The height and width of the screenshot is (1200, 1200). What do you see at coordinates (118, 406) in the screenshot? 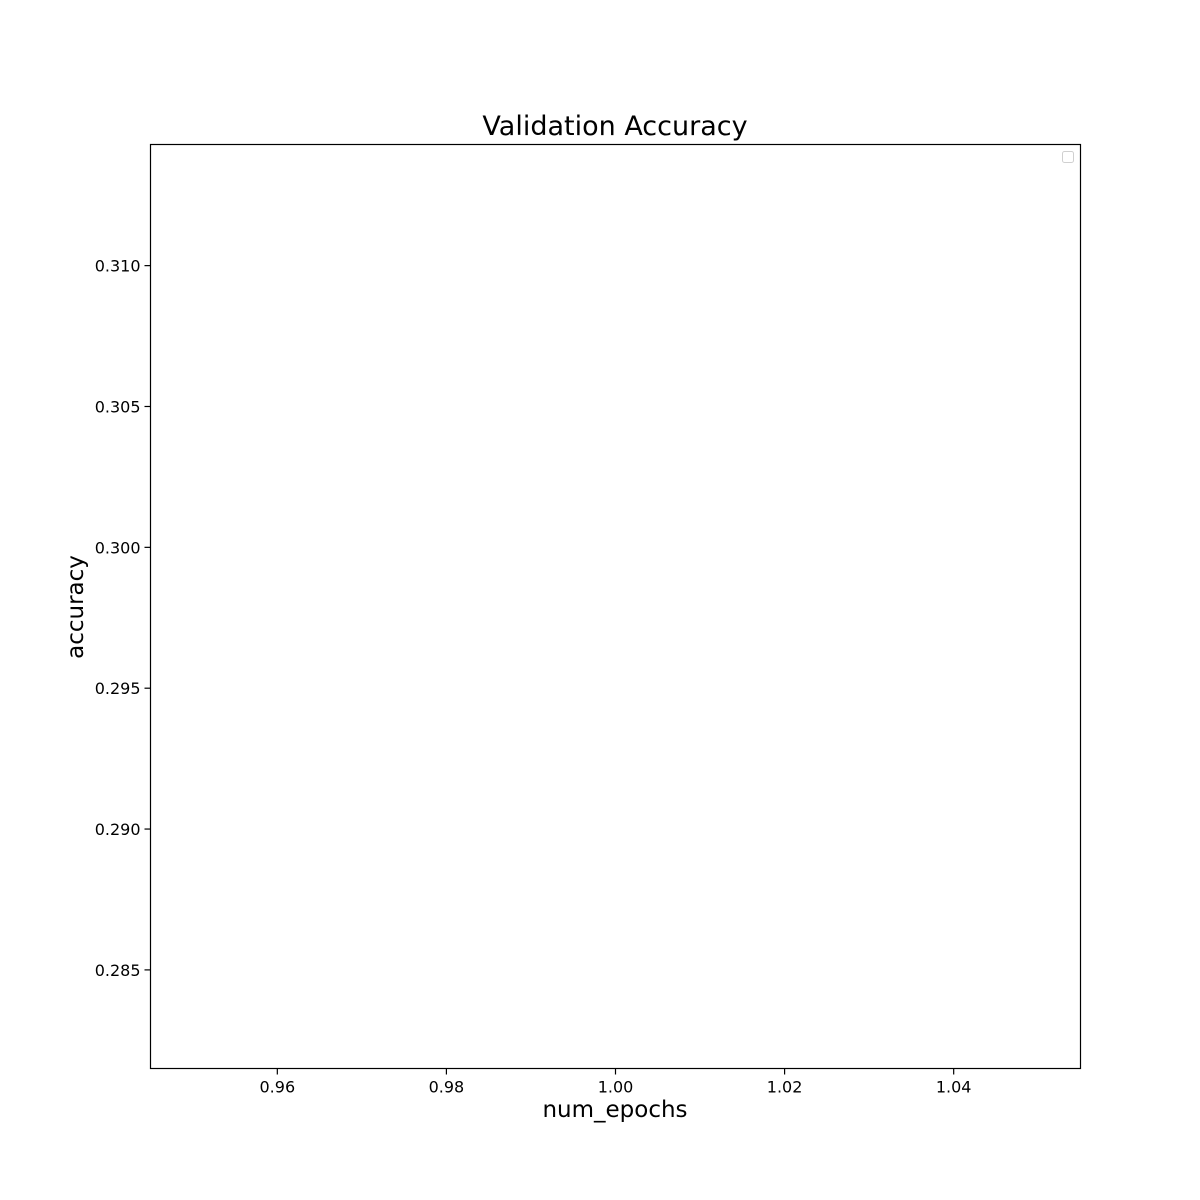
I see `y-tick-label: 0.305` at bounding box center [118, 406].